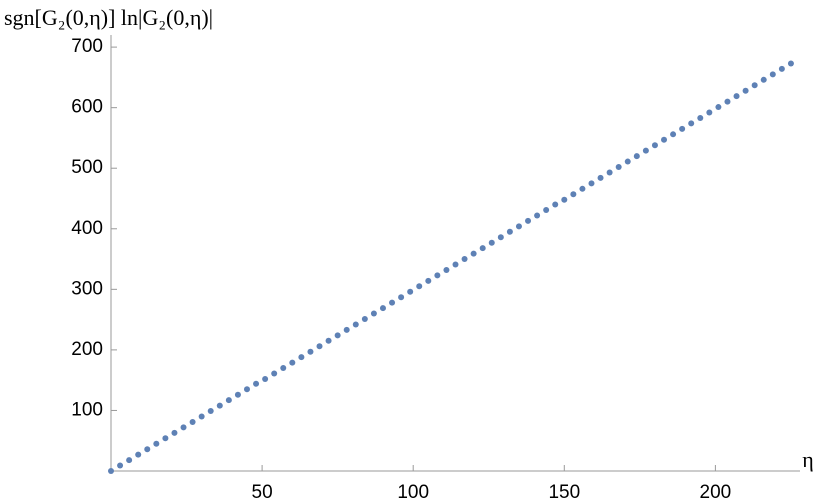  Describe the element at coordinates (808, 459) in the screenshot. I see `x-axis-label: η` at that location.